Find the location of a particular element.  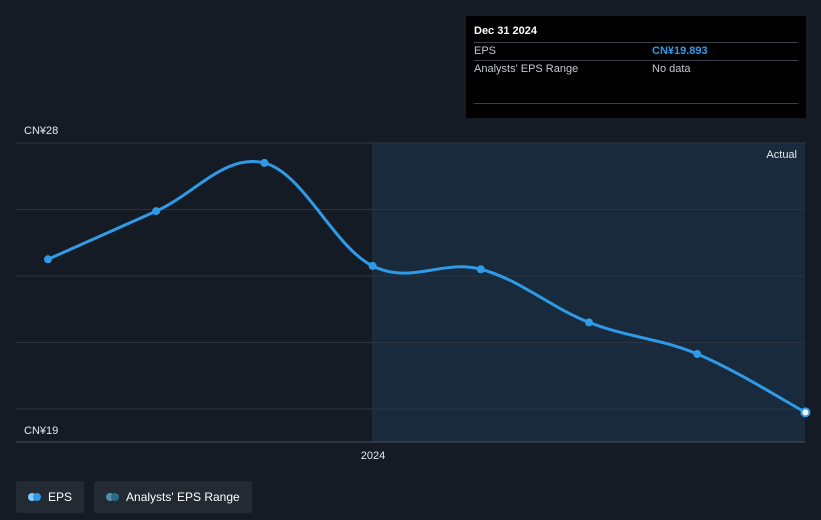

tooltip-divider is located at coordinates (636, 103).